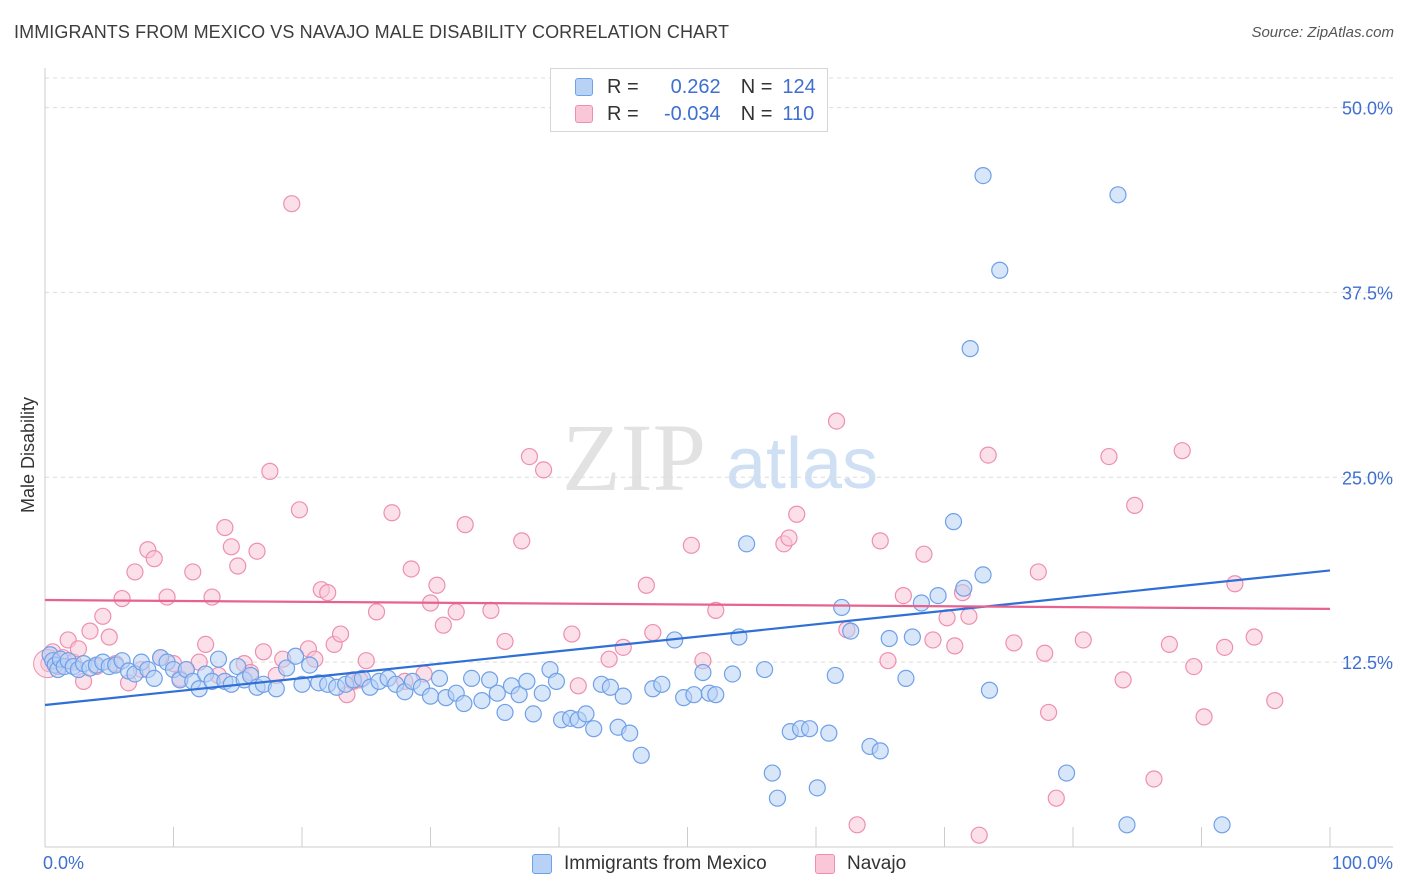 The image size is (1406, 892). I want to click on navajo-trend-line, so click(687, 604).